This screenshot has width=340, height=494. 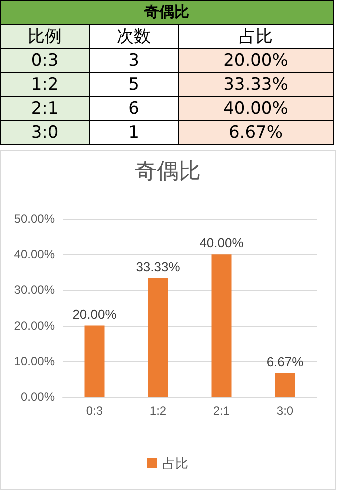 I want to click on text: 次数, so click(x=134, y=36).